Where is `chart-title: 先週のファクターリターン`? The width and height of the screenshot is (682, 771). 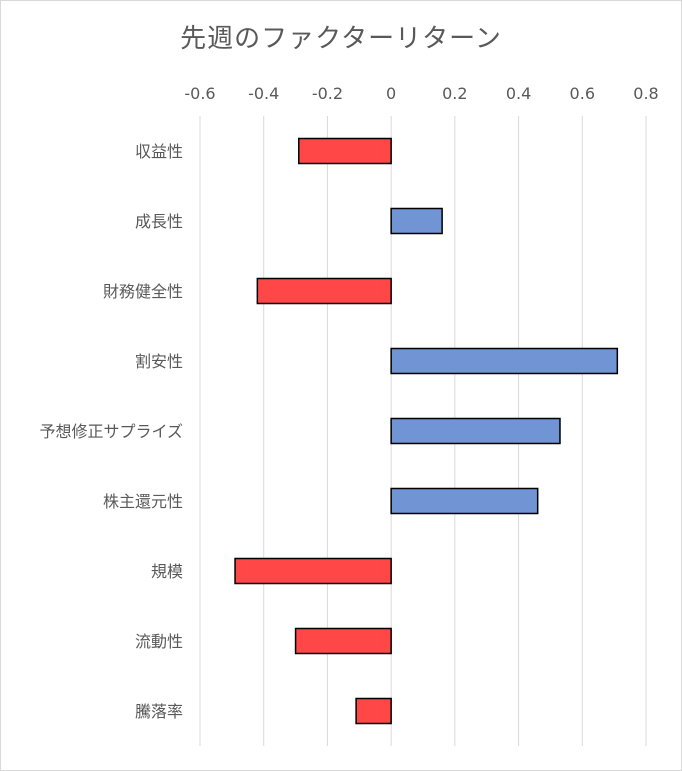
chart-title: 先週のファクターリターン is located at coordinates (341, 39).